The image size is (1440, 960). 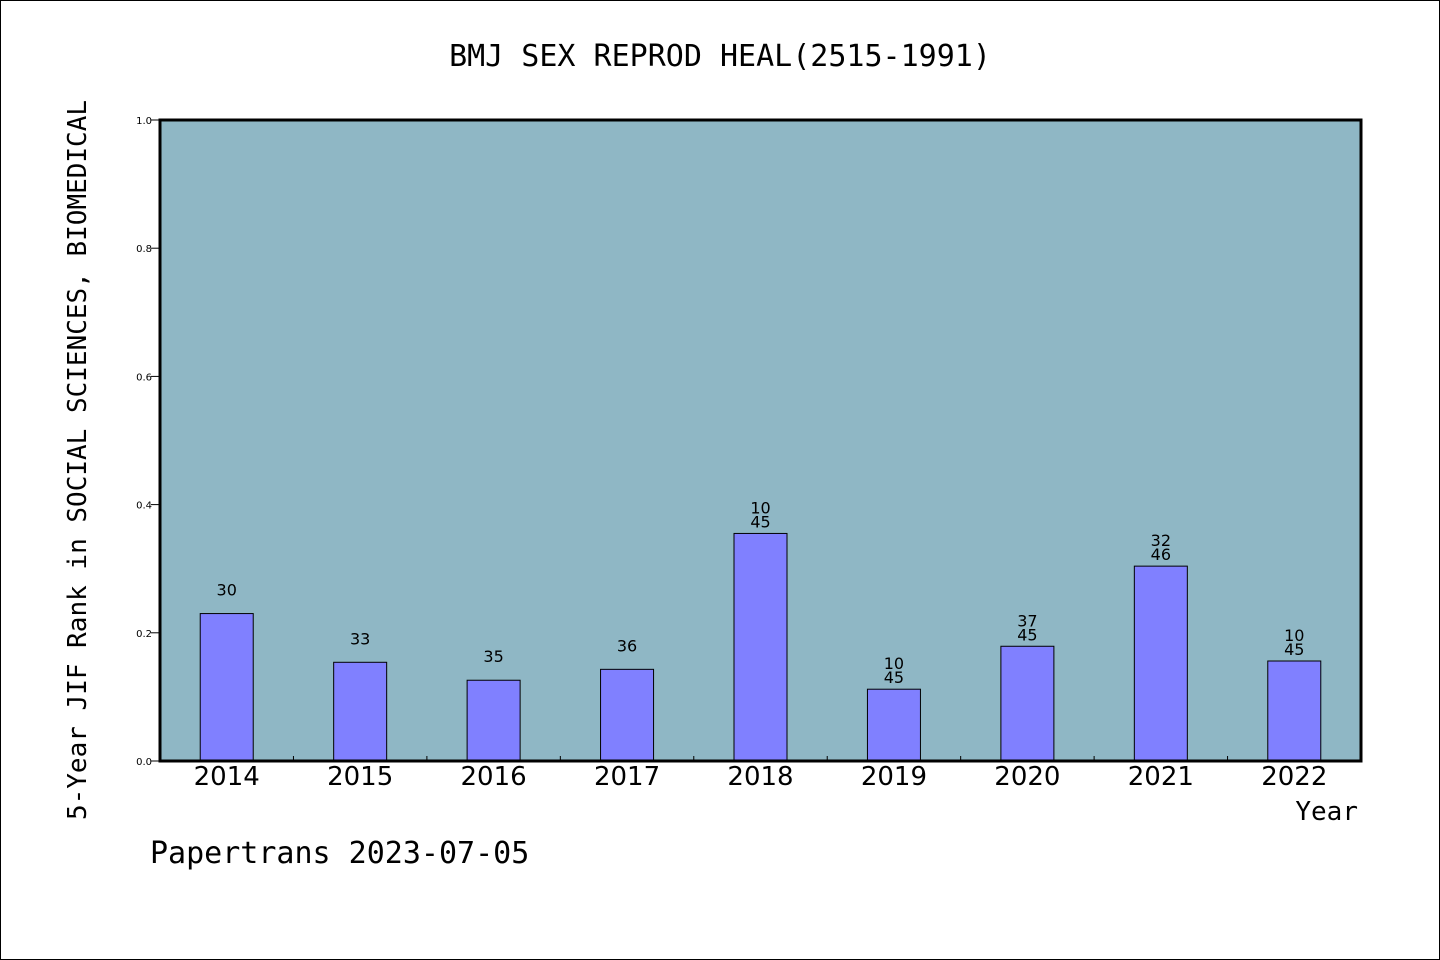 I want to click on x-tick-label: 2015, so click(x=360, y=777).